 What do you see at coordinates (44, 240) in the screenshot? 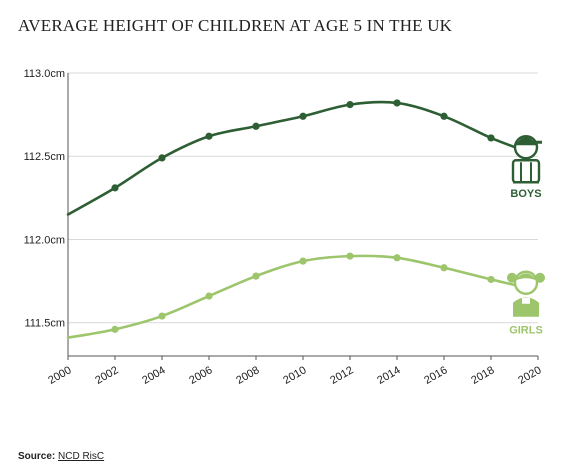
I see `y-tick-label: 112.0cm` at bounding box center [44, 240].